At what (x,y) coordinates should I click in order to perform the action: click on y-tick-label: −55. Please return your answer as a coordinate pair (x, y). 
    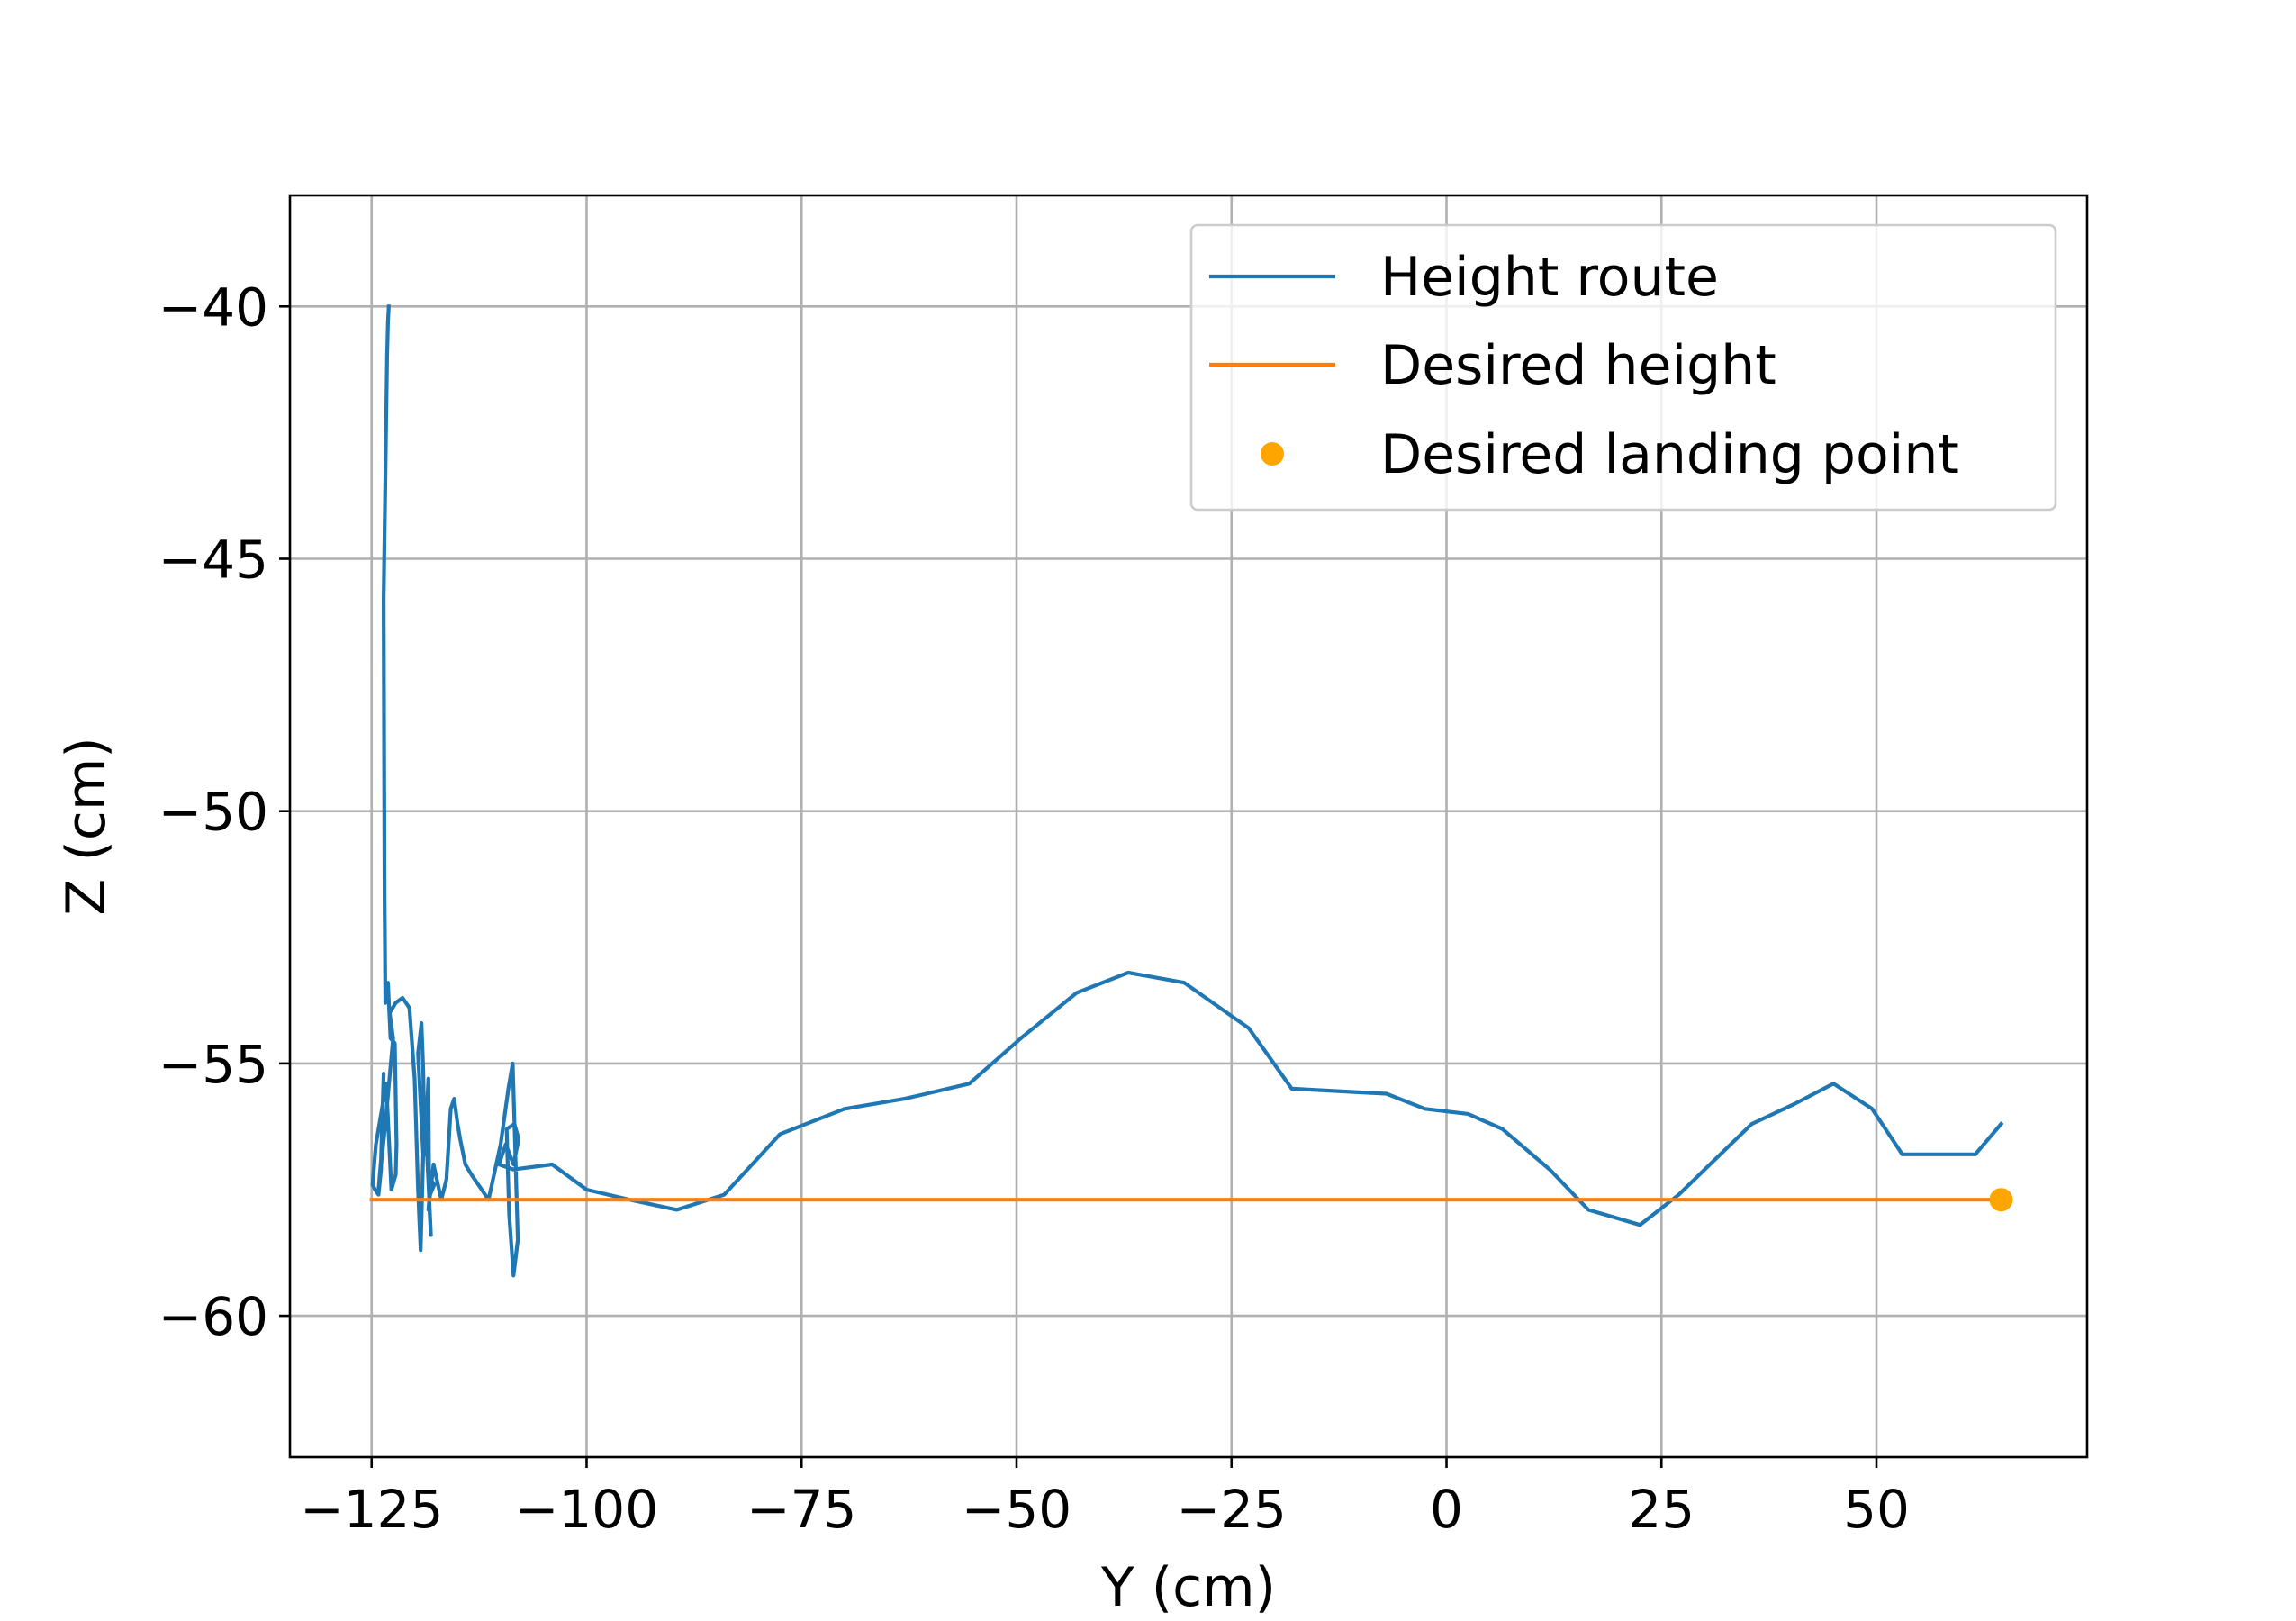
    Looking at the image, I should click on (213, 1064).